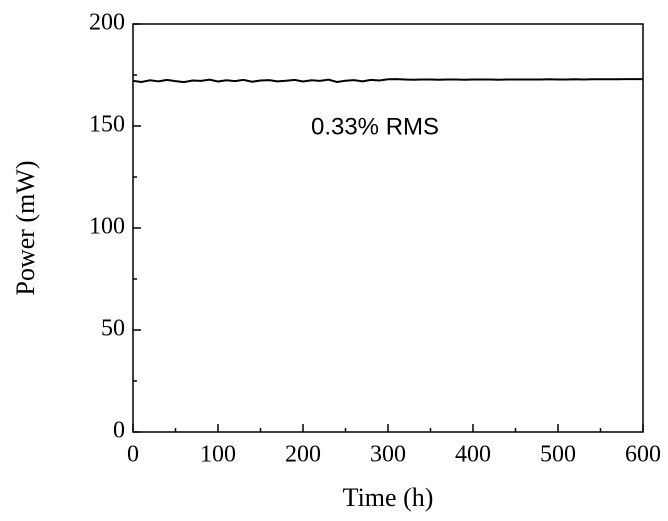 The width and height of the screenshot is (668, 521). I want to click on data-line, so click(387, 81).